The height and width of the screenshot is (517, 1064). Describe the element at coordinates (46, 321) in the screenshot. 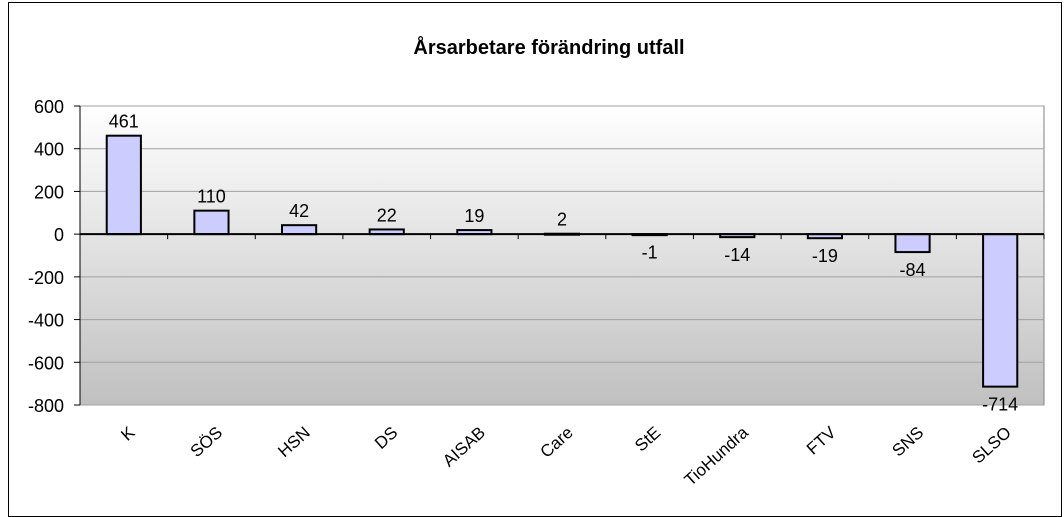

I see `y-tick-label: -400` at that location.